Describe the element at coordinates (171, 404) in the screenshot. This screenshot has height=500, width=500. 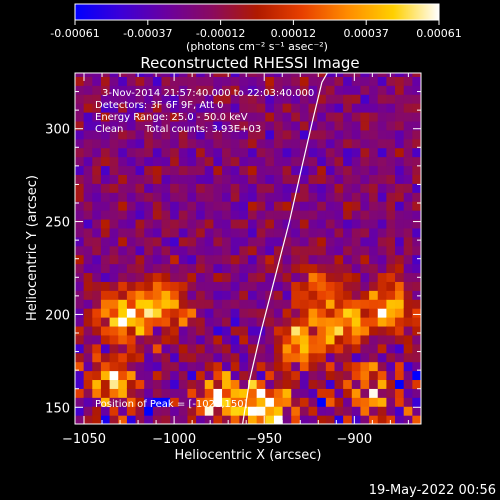
I see `annotation-peak: Position of Peak = [-1021,150]` at that location.